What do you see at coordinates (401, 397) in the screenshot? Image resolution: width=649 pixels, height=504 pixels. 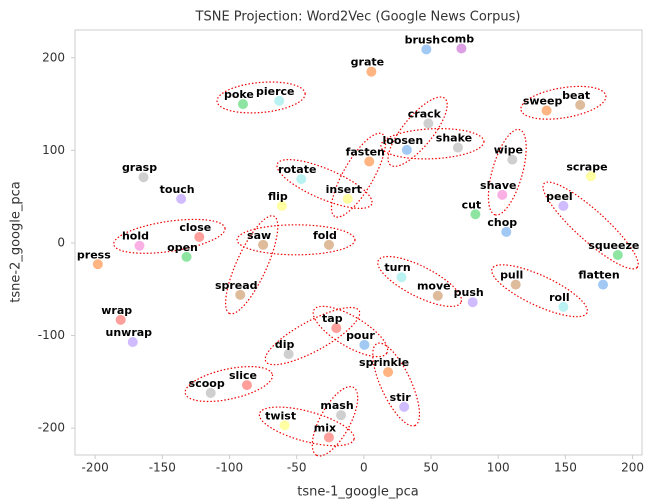 I see `point-label: stir` at bounding box center [401, 397].